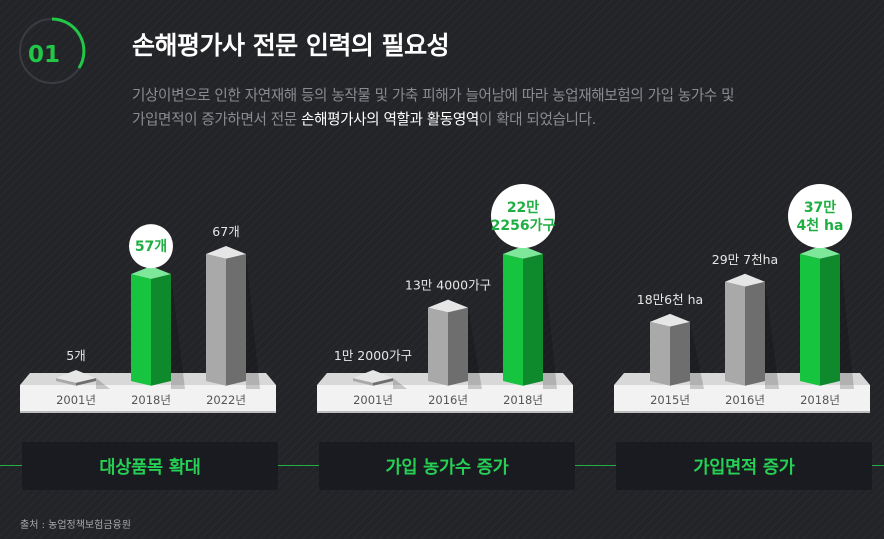 The image size is (884, 539). I want to click on value-label: 13만 4000가구, so click(448, 285).